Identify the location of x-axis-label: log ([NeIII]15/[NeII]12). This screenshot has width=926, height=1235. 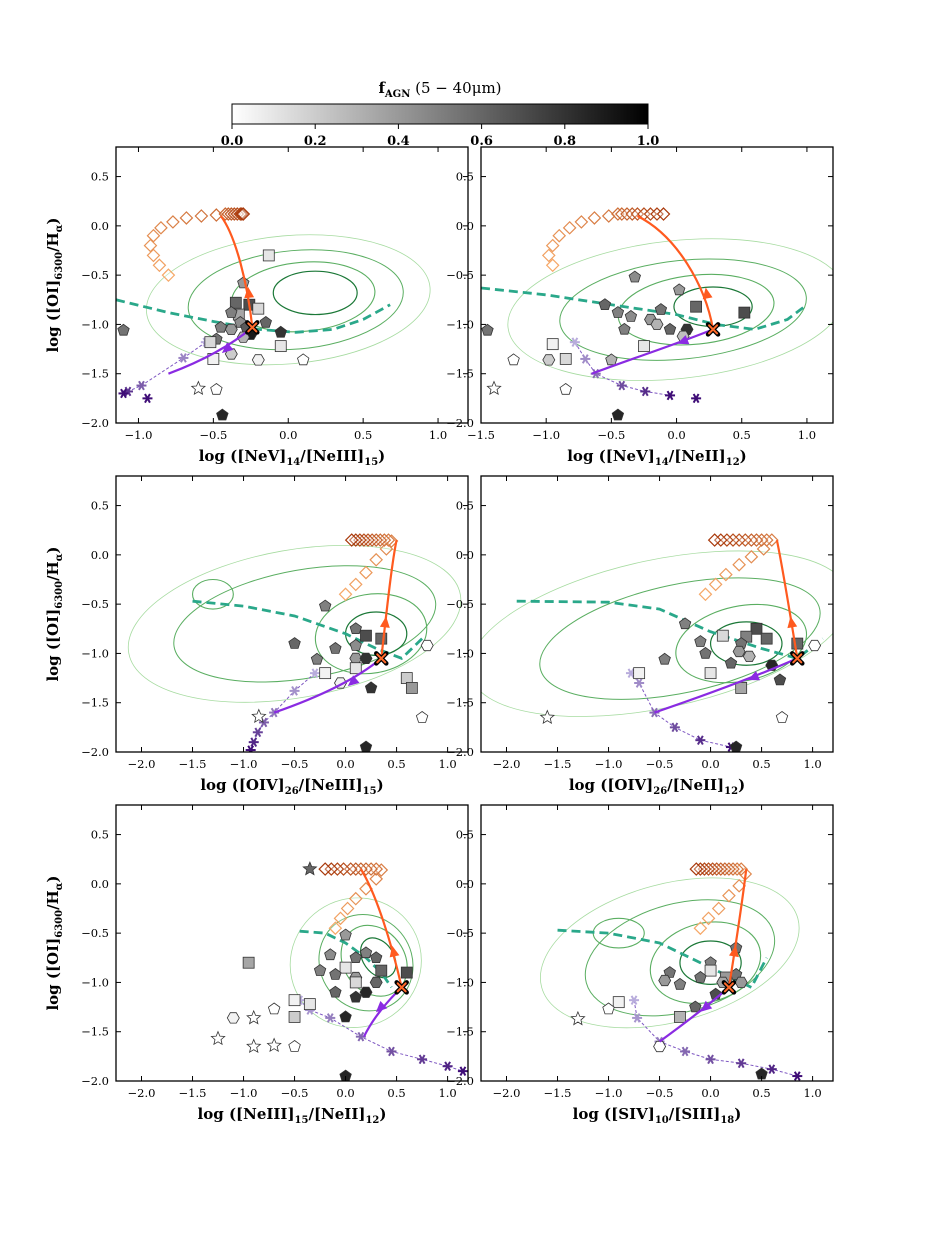
(292, 1115).